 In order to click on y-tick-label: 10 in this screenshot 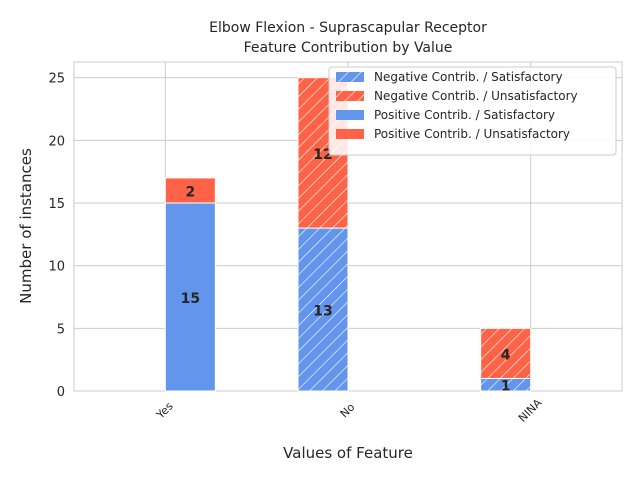, I will do `click(56, 267)`.